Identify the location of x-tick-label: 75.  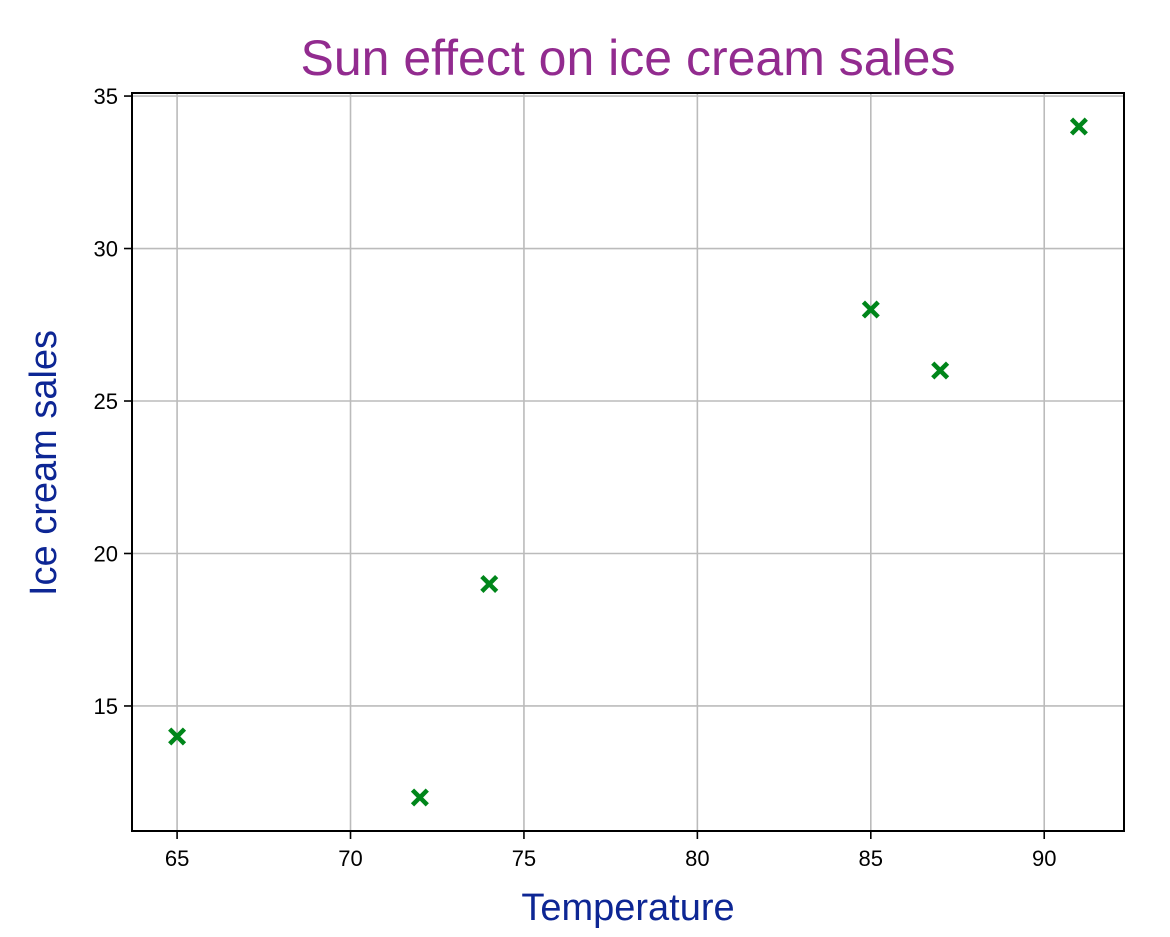
(524, 858).